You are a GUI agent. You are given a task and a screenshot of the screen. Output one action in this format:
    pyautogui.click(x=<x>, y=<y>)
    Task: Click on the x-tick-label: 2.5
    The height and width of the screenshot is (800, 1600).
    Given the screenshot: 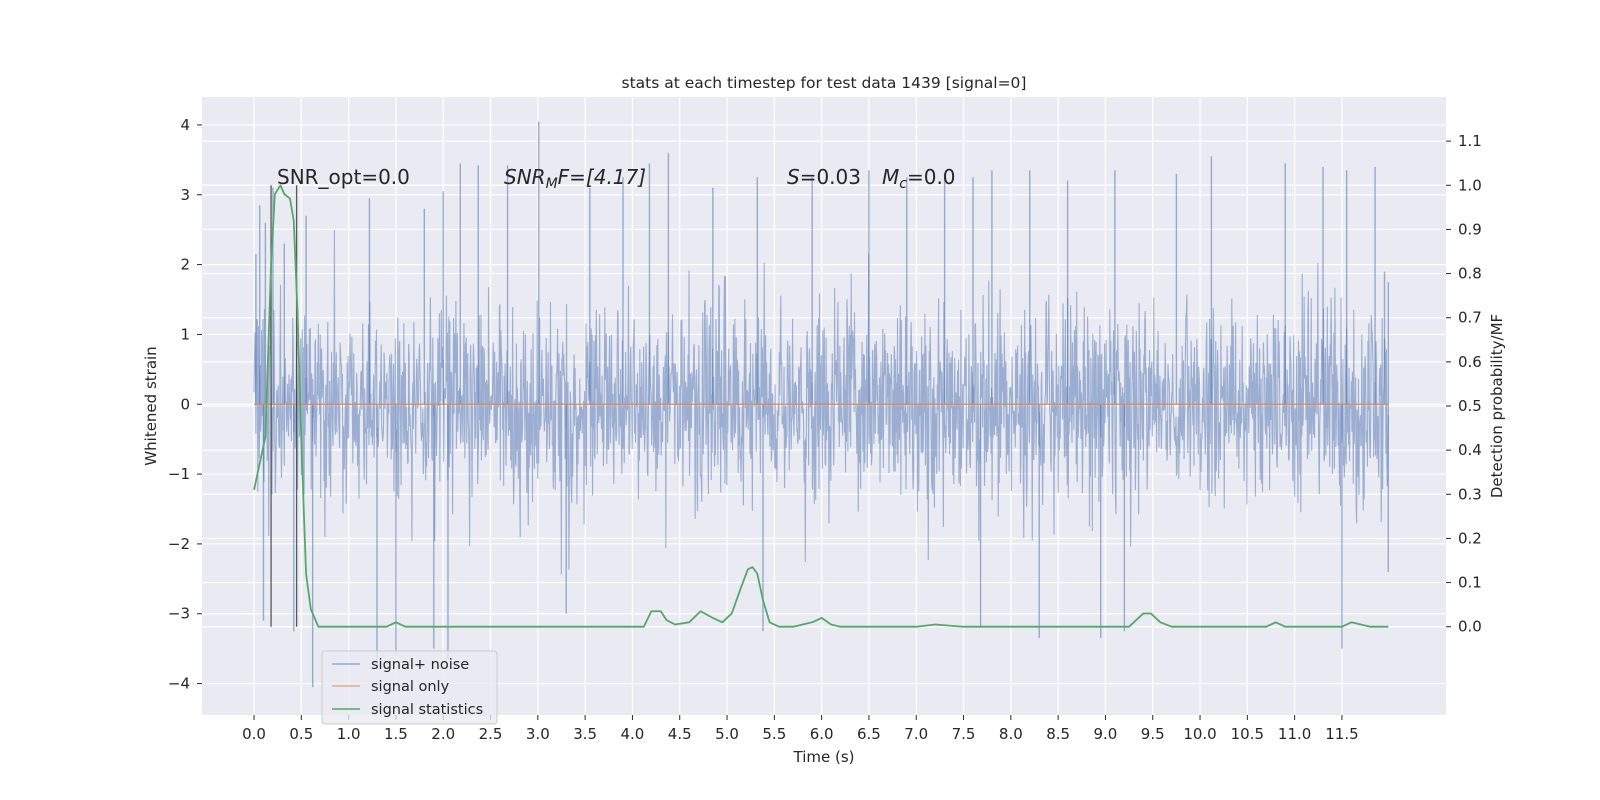 What is the action you would take?
    pyautogui.click(x=491, y=734)
    